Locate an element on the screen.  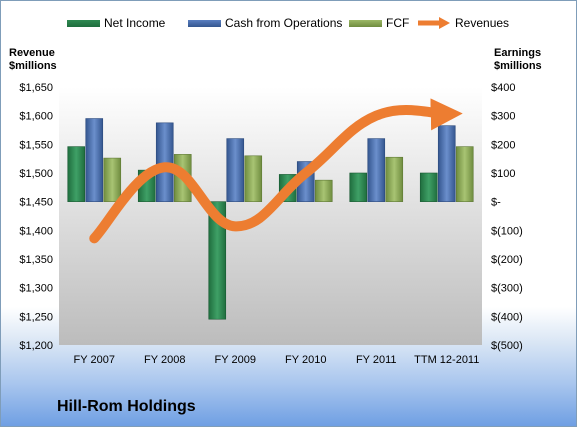
legend-label-cash-from-operations: Cash from Operations is located at coordinates (284, 23).